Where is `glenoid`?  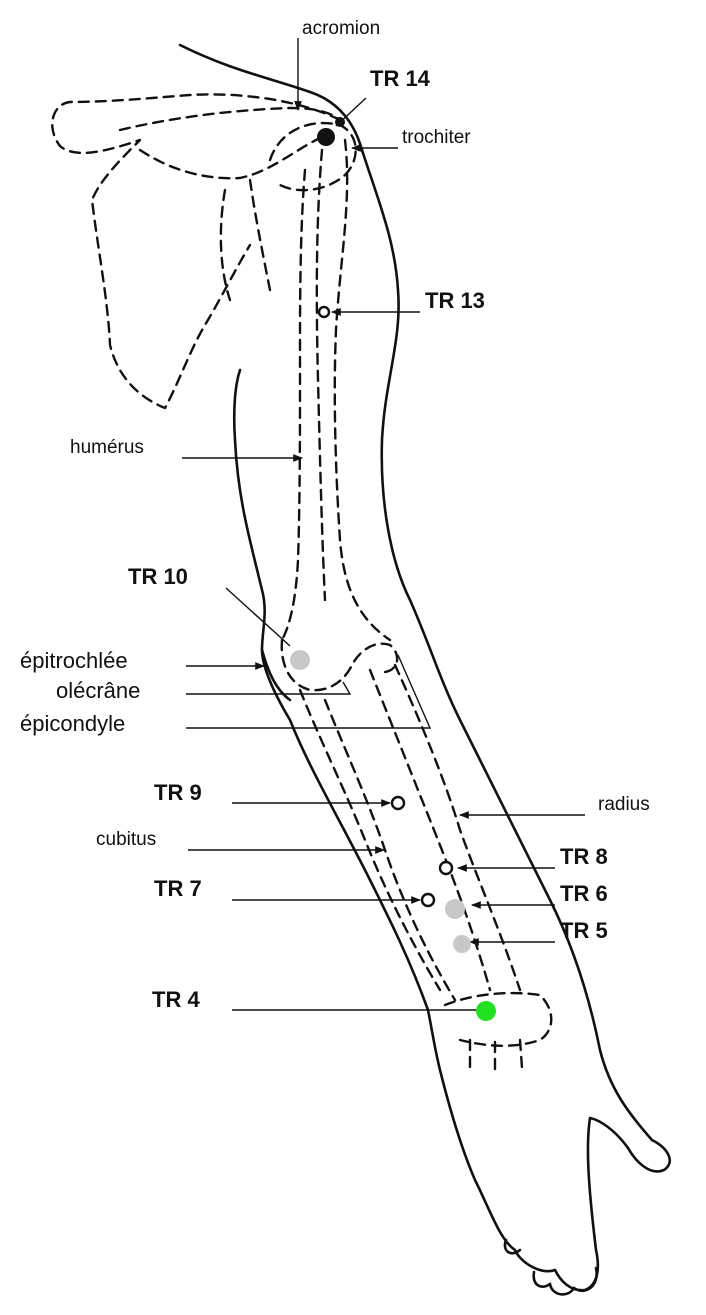
glenoid is located at coordinates (245, 240).